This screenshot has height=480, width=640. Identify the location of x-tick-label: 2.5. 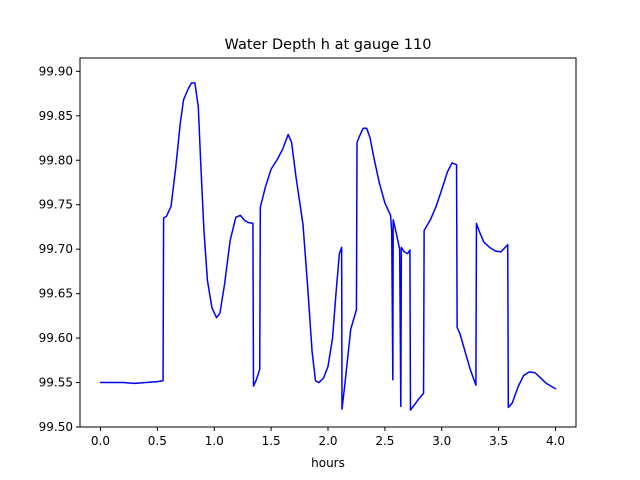
(384, 441).